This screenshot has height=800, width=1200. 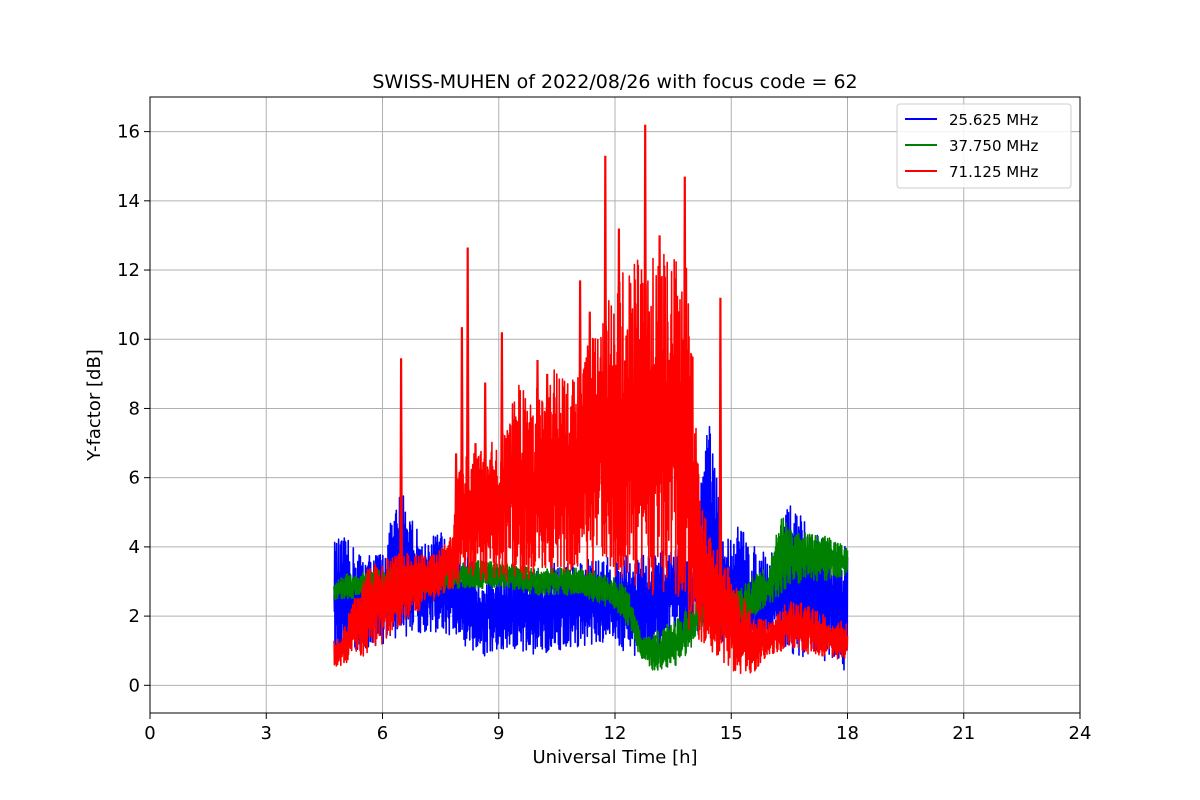 I want to click on y-tick-label: 16, so click(x=128, y=132).